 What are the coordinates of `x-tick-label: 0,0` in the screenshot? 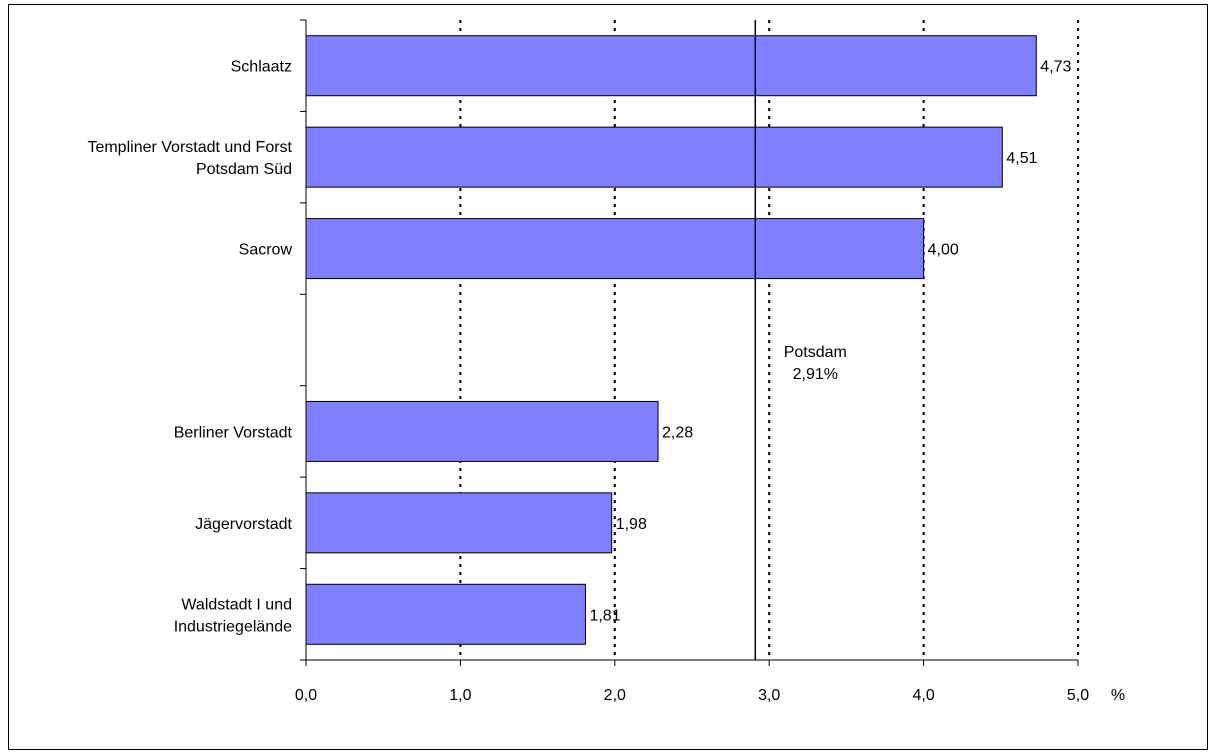 It's located at (306, 695).